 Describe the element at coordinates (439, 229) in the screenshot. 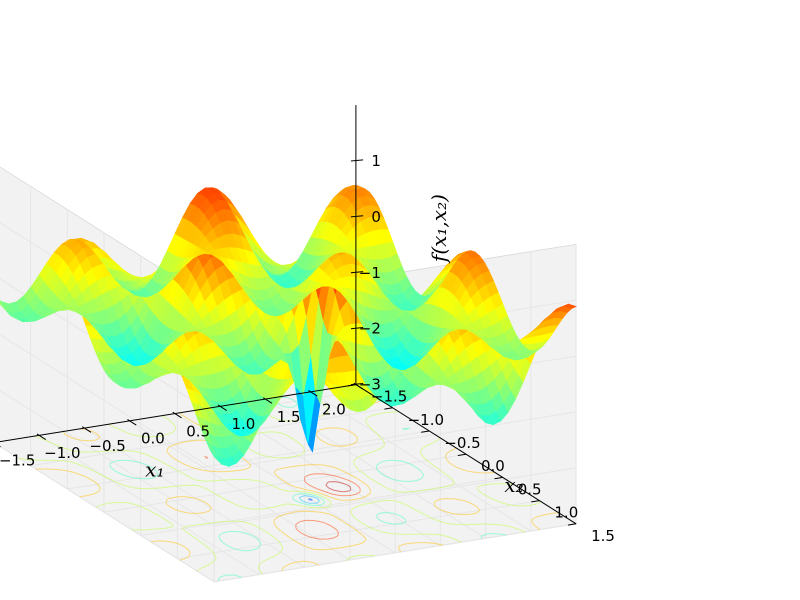

I see `z-axis-label: f(x₁,x₂)` at that location.